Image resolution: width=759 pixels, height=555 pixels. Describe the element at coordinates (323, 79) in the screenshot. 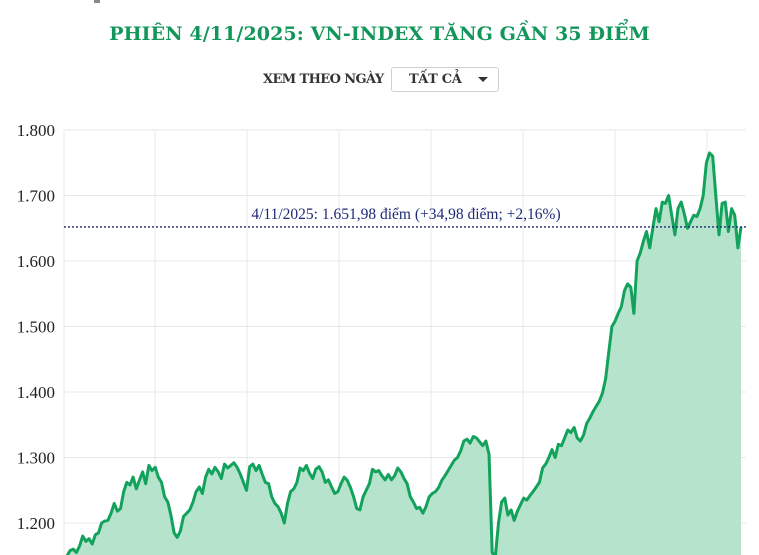

I see `filter-label: XEM THEO NGÀY` at that location.